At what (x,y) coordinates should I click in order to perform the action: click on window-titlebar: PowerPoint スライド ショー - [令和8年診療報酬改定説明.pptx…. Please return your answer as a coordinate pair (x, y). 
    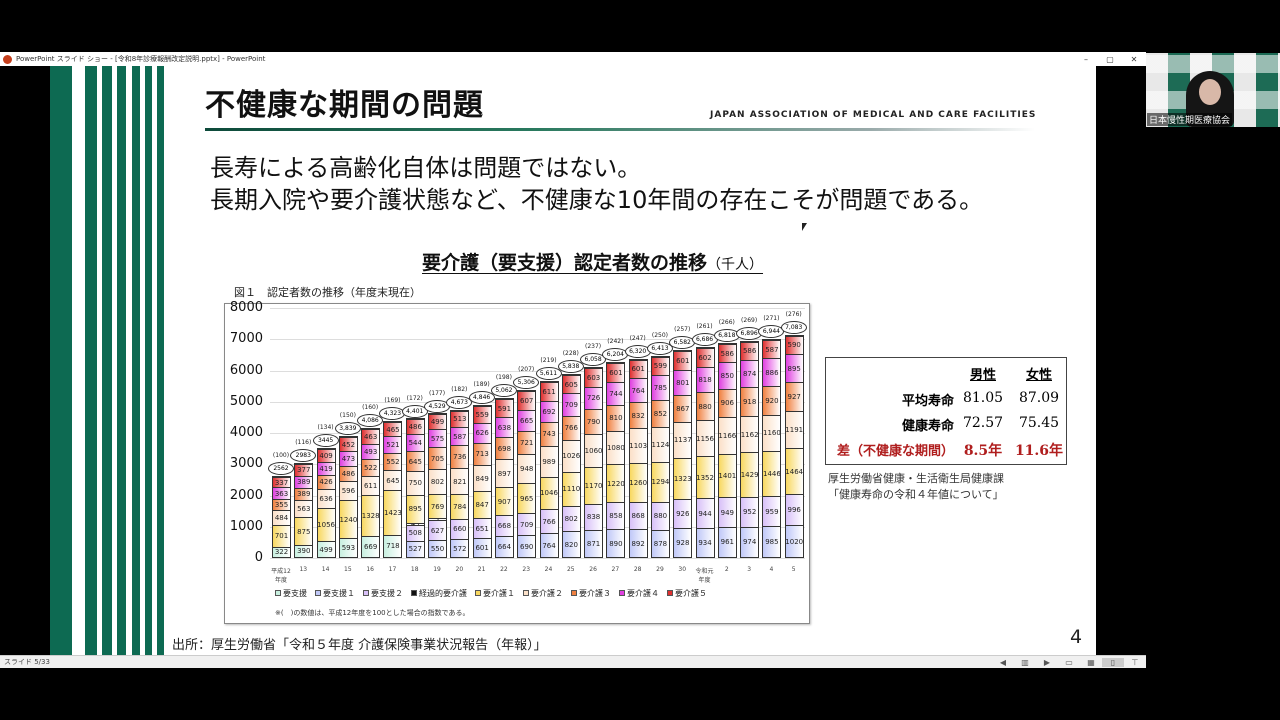
    Looking at the image, I should click on (573, 59).